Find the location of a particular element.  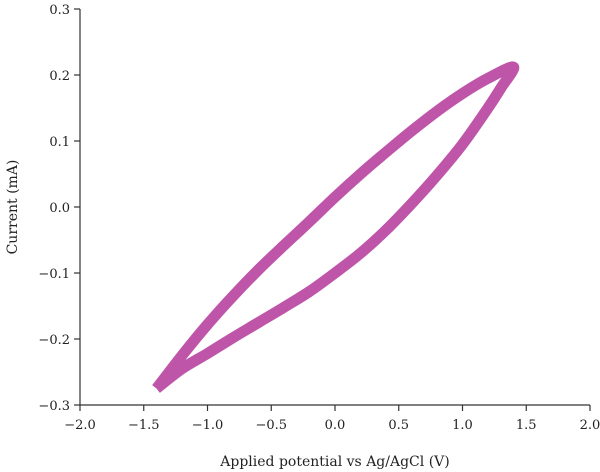

x-ticks: −2.0 −1.5 −1.0 −0.5 0.0 0.5 1.0 1.5 2.0 is located at coordinates (332, 419).